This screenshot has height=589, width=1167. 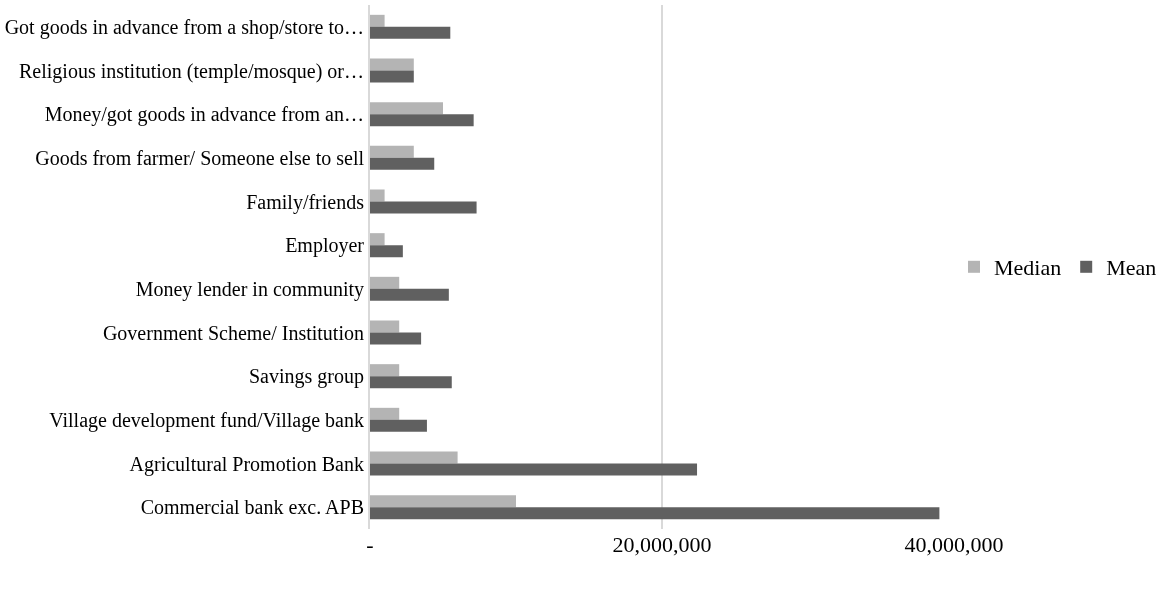 I want to click on y-tick-label: Goods from farmer/ Someone else to sell, so click(x=200, y=157).